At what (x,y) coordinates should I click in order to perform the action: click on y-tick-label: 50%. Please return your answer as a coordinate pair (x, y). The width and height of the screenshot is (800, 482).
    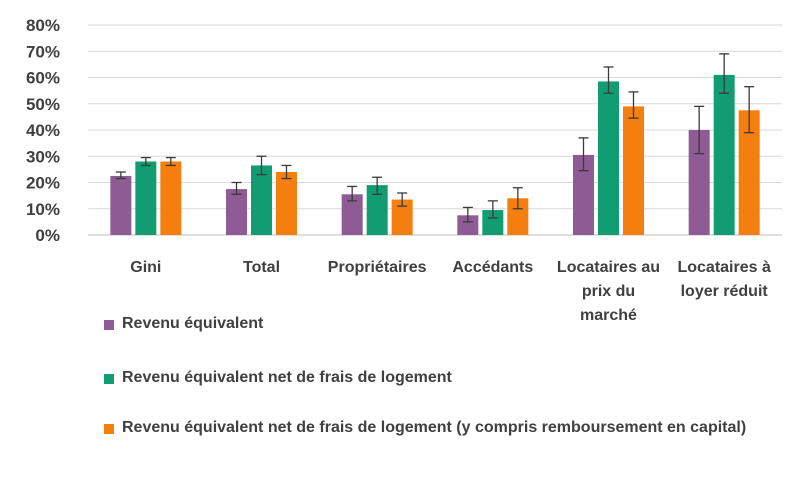
    Looking at the image, I should click on (43, 104).